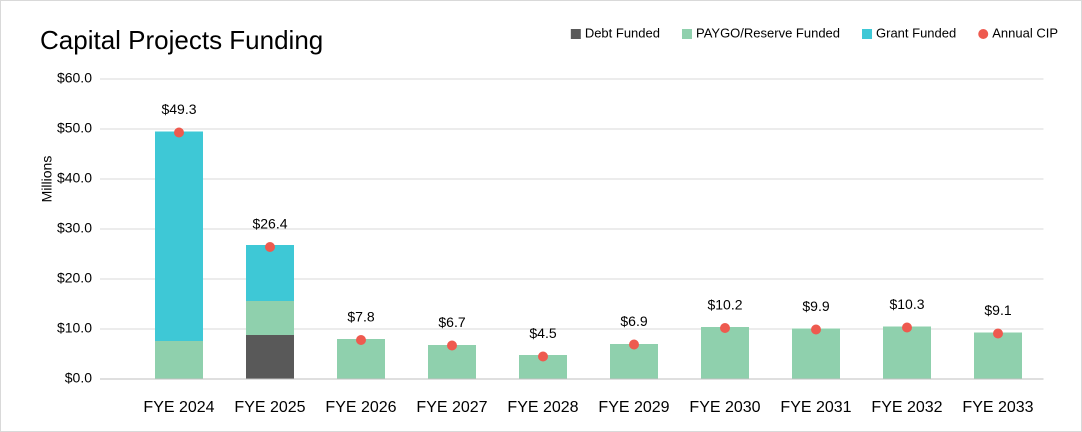 The image size is (1082, 432). What do you see at coordinates (74, 278) in the screenshot?
I see `y-tick-label: $20.0` at bounding box center [74, 278].